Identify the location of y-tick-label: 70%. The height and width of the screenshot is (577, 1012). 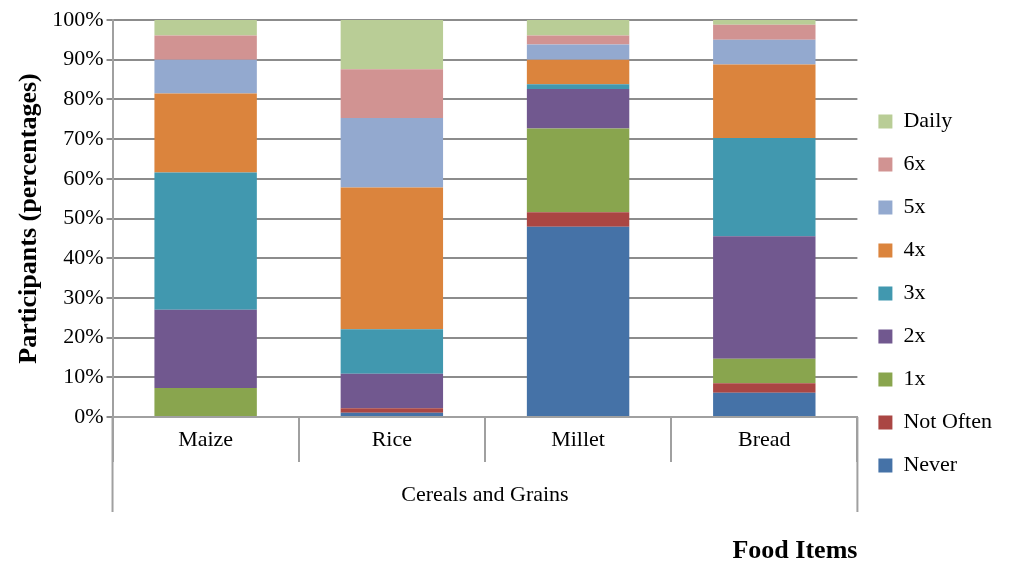
(83, 137).